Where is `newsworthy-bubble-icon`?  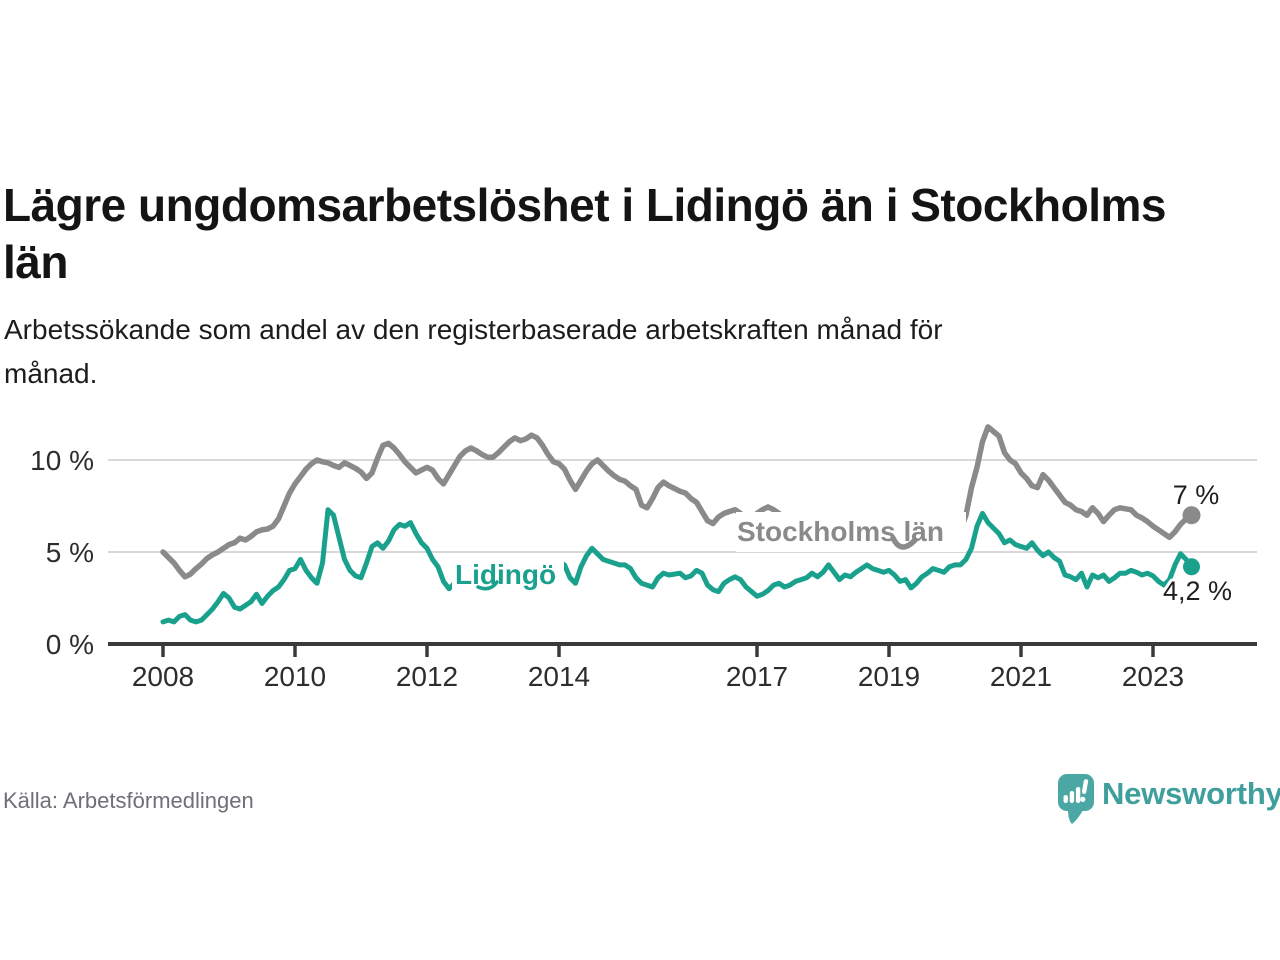 newsworthy-bubble-icon is located at coordinates (1076, 799).